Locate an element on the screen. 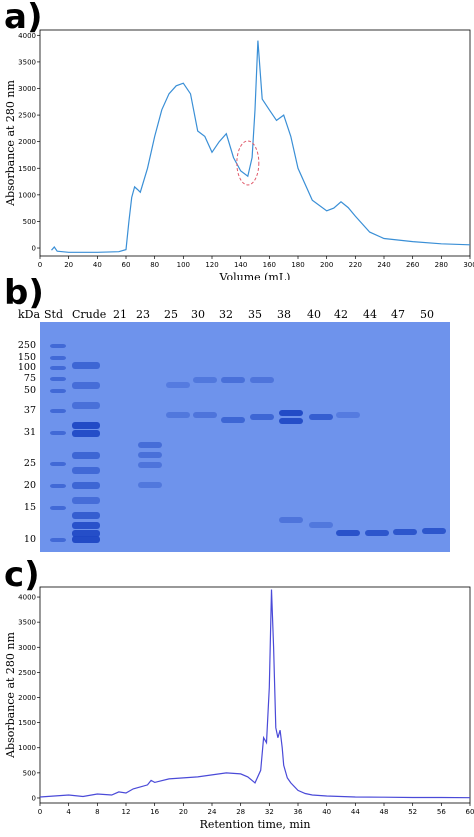 The height and width of the screenshot is (837, 474). lane-number-label: 47 is located at coordinates (398, 314).